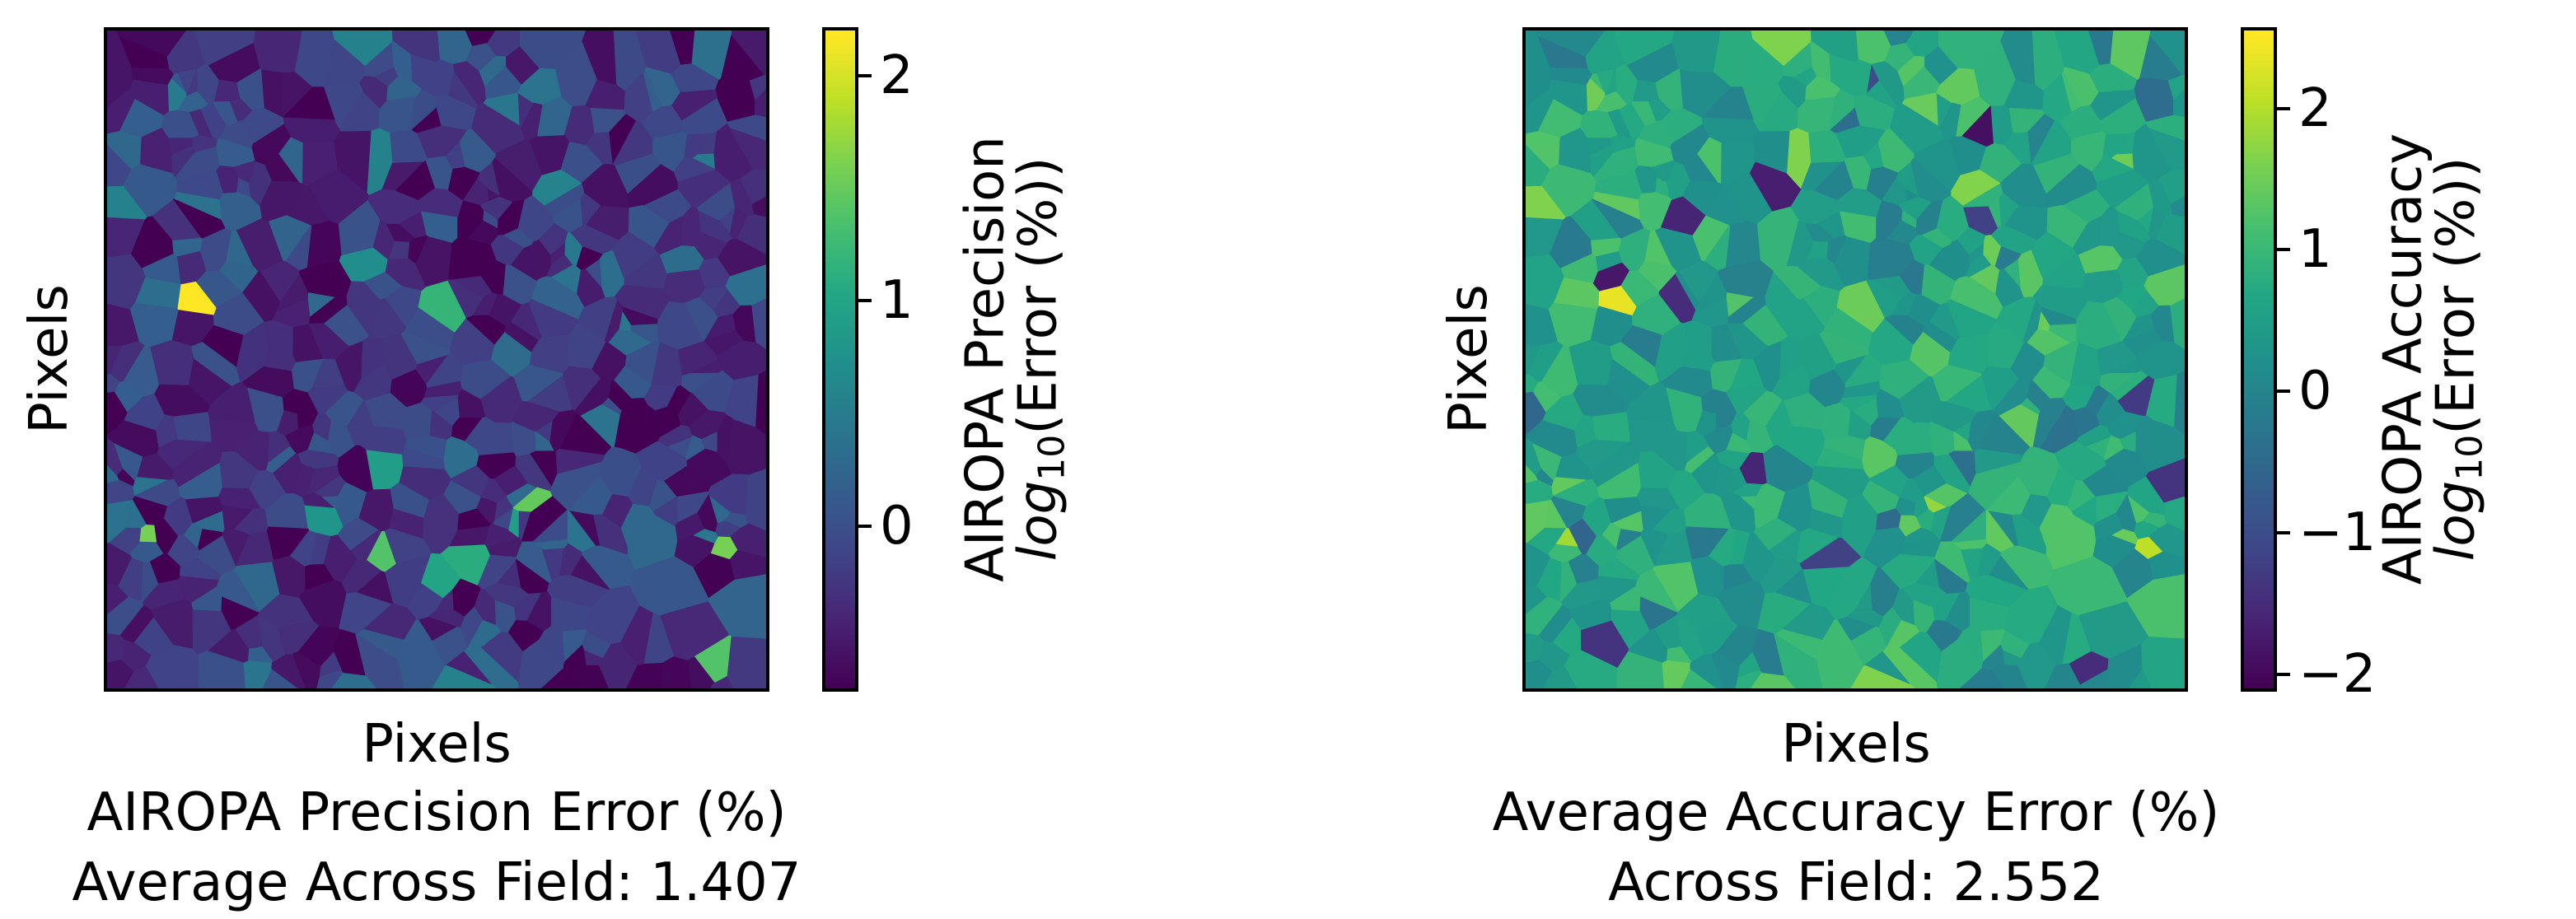 This screenshot has width=2576, height=919. What do you see at coordinates (2283, 250) in the screenshot?
I see `colorbar-tick` at bounding box center [2283, 250].